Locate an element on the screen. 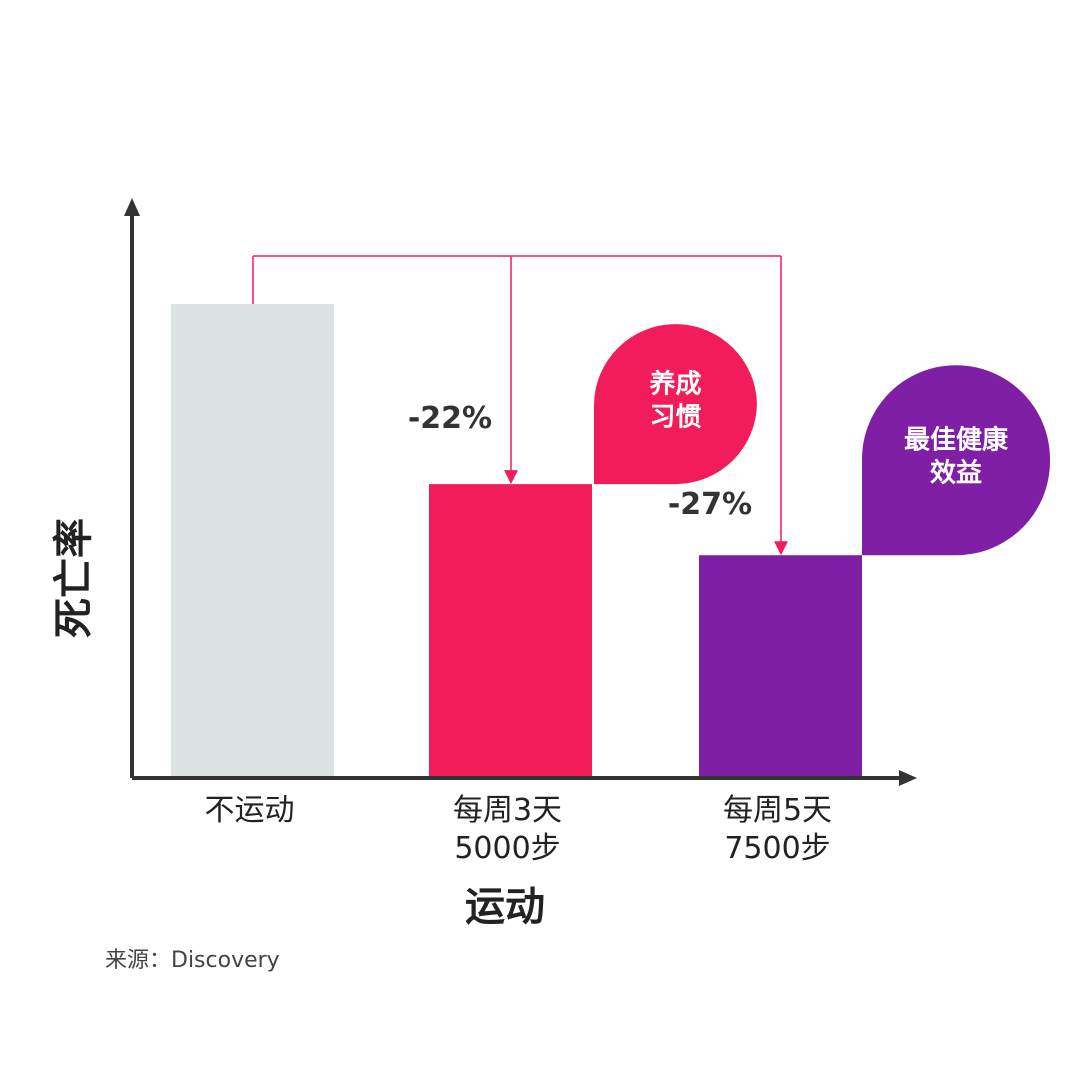 The image size is (1080, 1080). category-label-2-line-2: 5000步 is located at coordinates (507, 848).